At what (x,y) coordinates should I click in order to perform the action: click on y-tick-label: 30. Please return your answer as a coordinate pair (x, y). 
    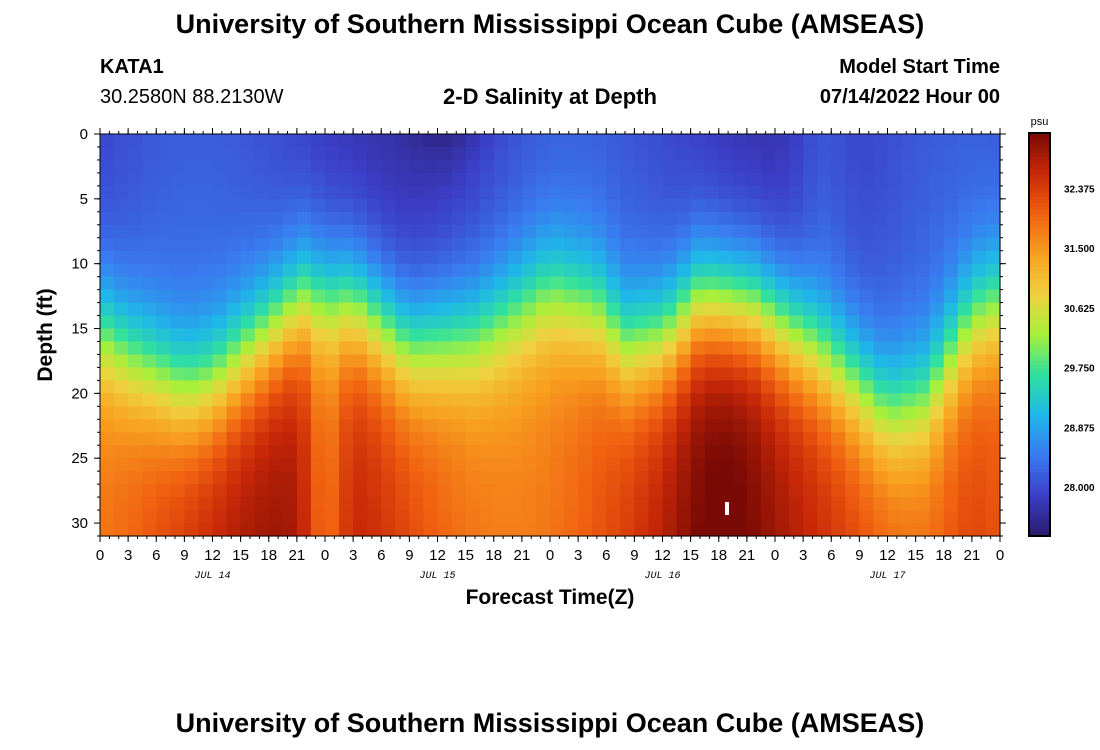
    Looking at the image, I should click on (79, 523).